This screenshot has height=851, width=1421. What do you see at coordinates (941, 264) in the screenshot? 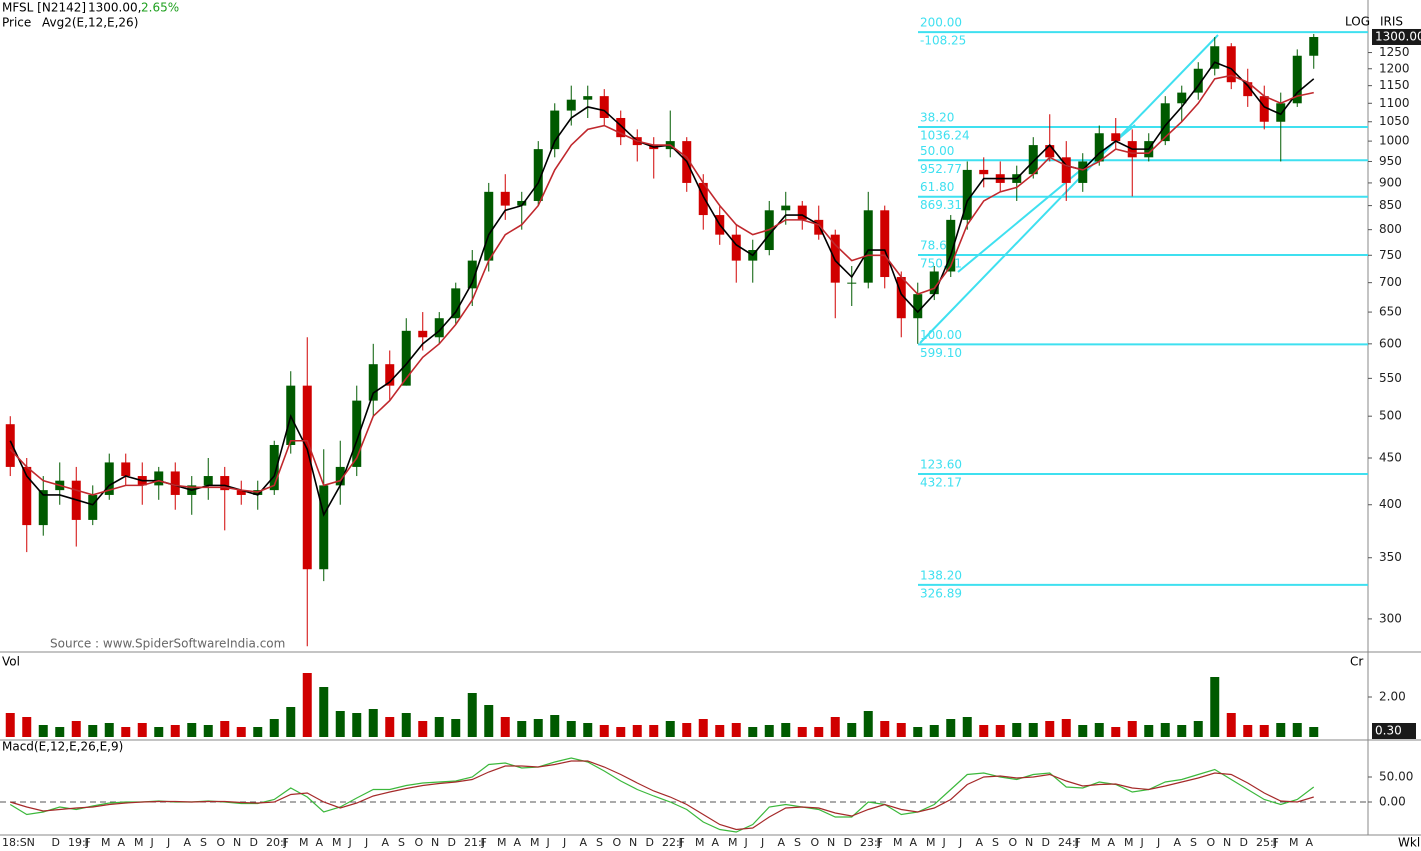
I see `fib-price-label: 750.51` at bounding box center [941, 264].